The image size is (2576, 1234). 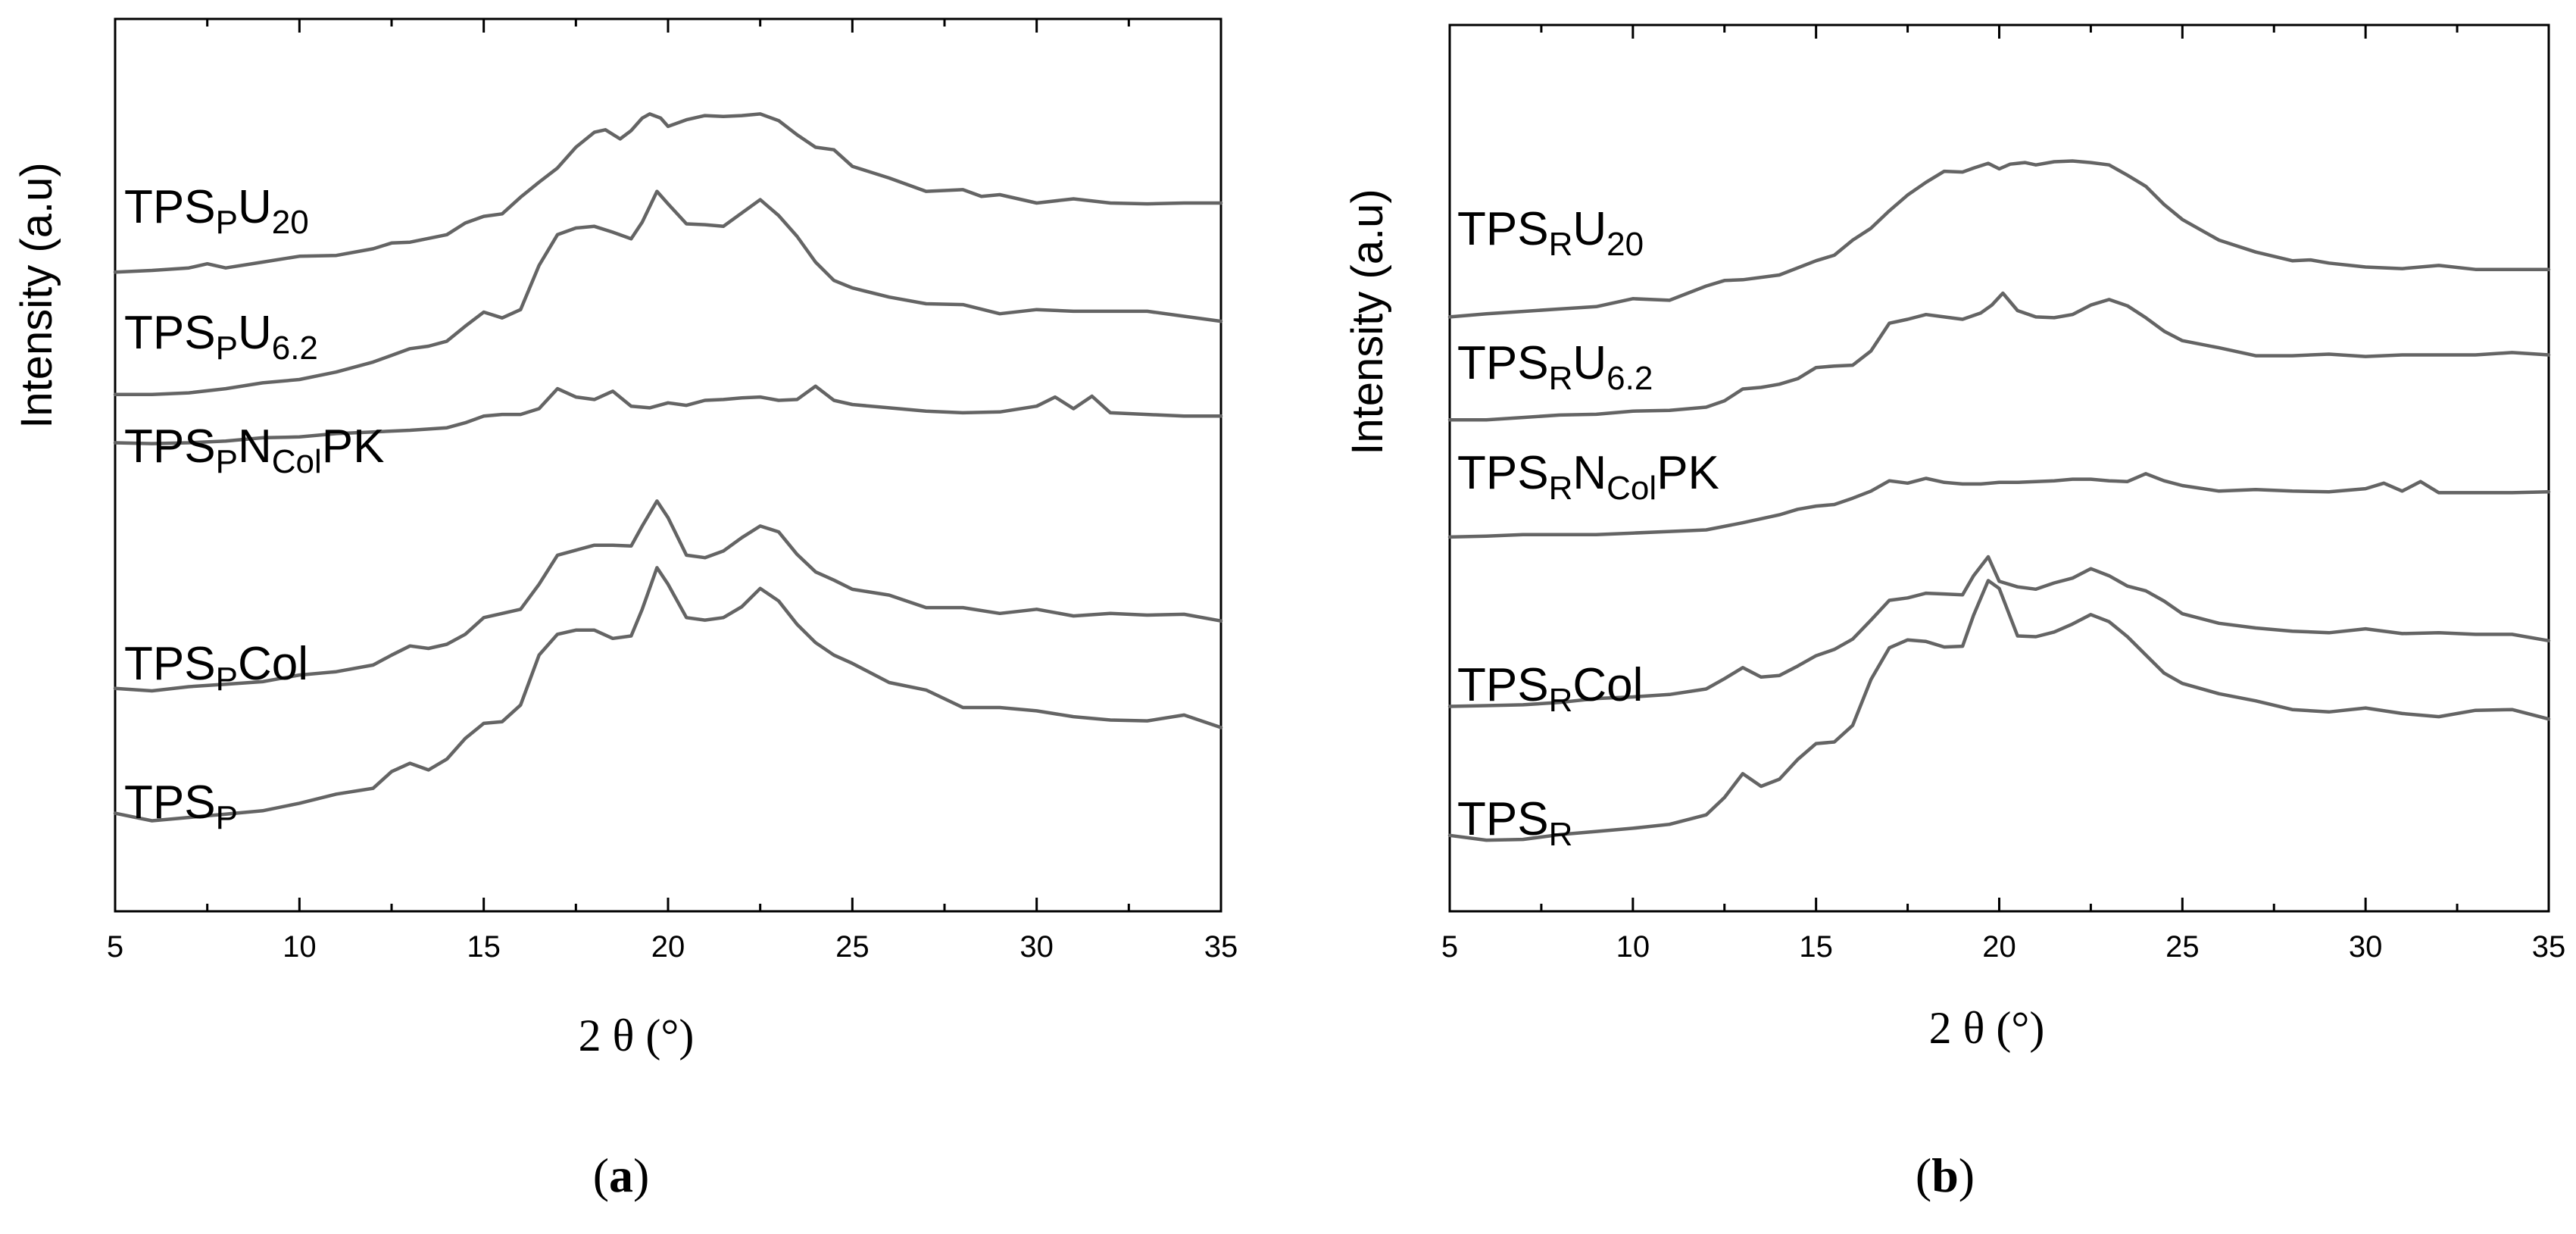 I want to click on series-label: TPSRCol, so click(x=1550, y=689).